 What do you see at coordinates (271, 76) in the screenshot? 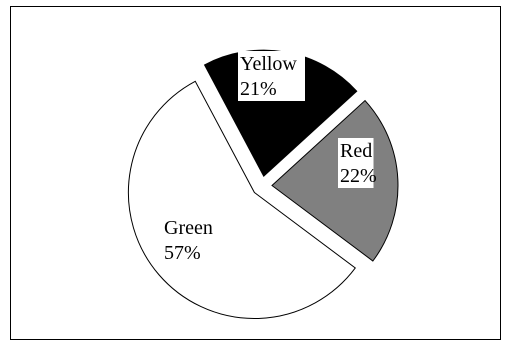
I see `label-bg-yellow` at bounding box center [271, 76].